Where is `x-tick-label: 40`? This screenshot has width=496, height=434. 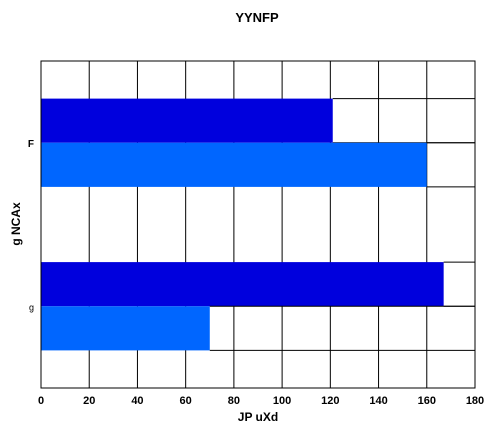
x-tick-label: 40 is located at coordinates (137, 401).